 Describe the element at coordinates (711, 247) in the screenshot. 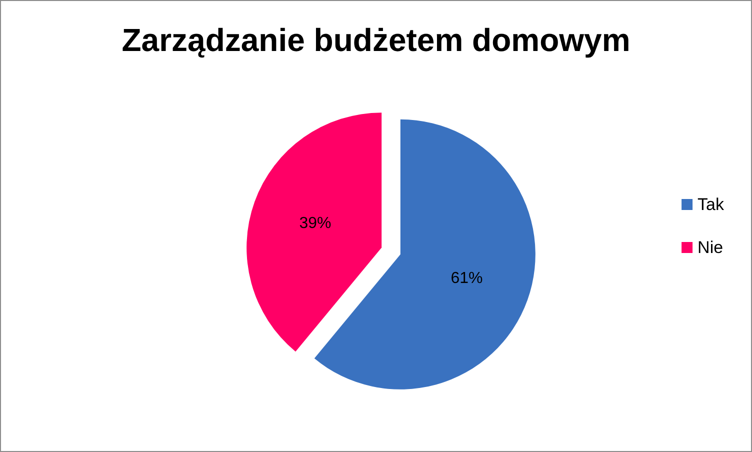

I see `legend-label: Nie` at that location.